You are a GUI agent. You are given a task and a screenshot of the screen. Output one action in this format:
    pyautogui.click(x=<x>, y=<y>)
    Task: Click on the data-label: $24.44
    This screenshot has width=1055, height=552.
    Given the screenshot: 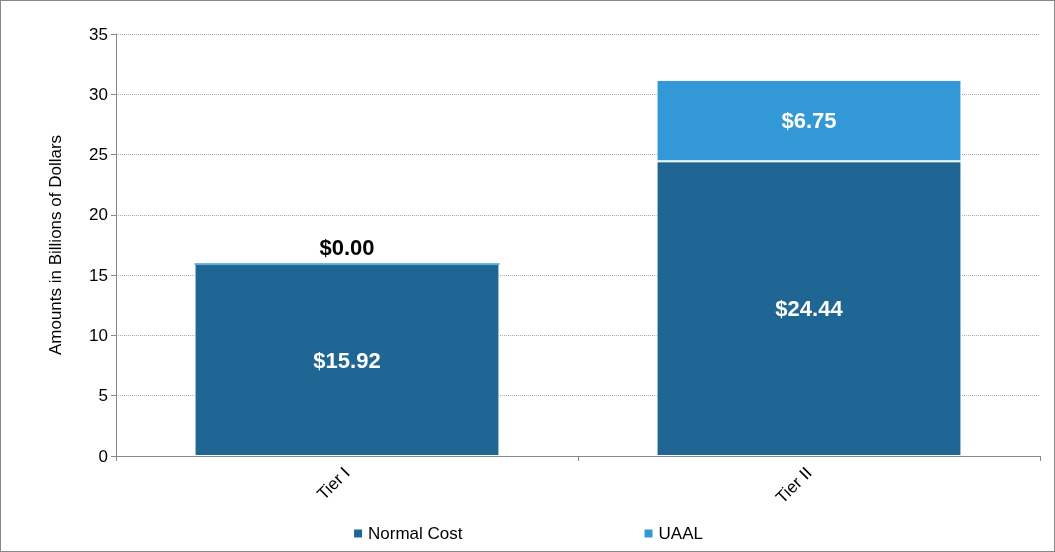 What is the action you would take?
    pyautogui.click(x=809, y=309)
    